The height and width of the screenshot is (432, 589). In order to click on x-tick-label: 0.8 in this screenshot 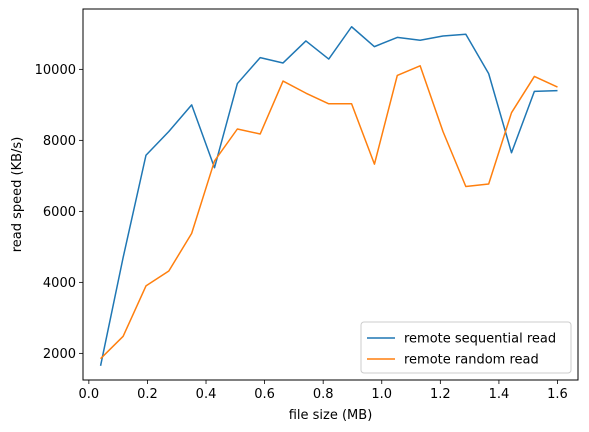, I will do `click(323, 394)`.